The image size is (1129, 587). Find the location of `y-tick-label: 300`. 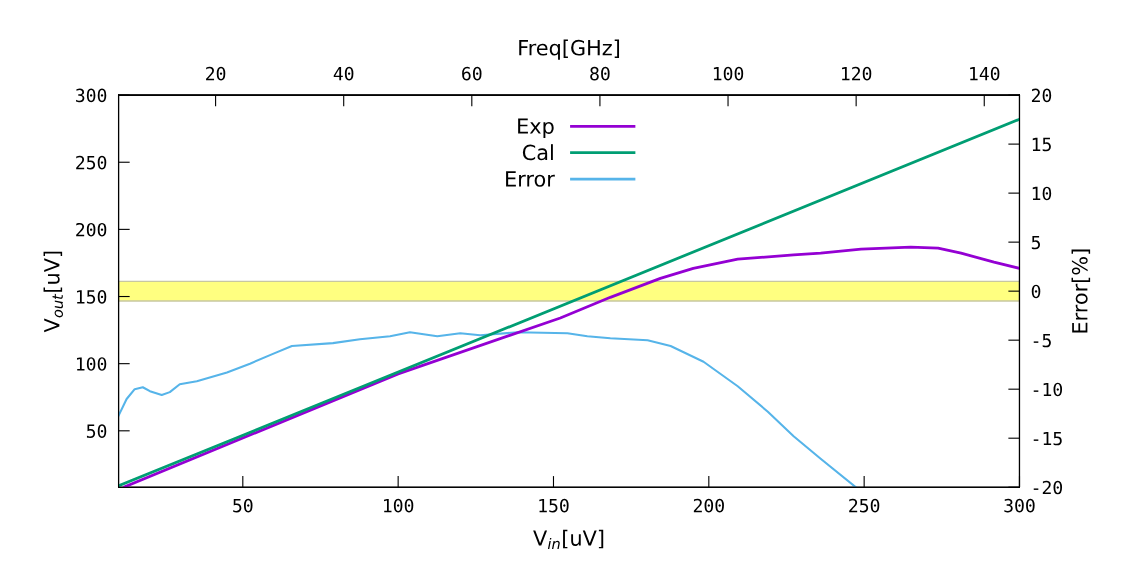

y-tick-label: 300 is located at coordinates (91, 95).